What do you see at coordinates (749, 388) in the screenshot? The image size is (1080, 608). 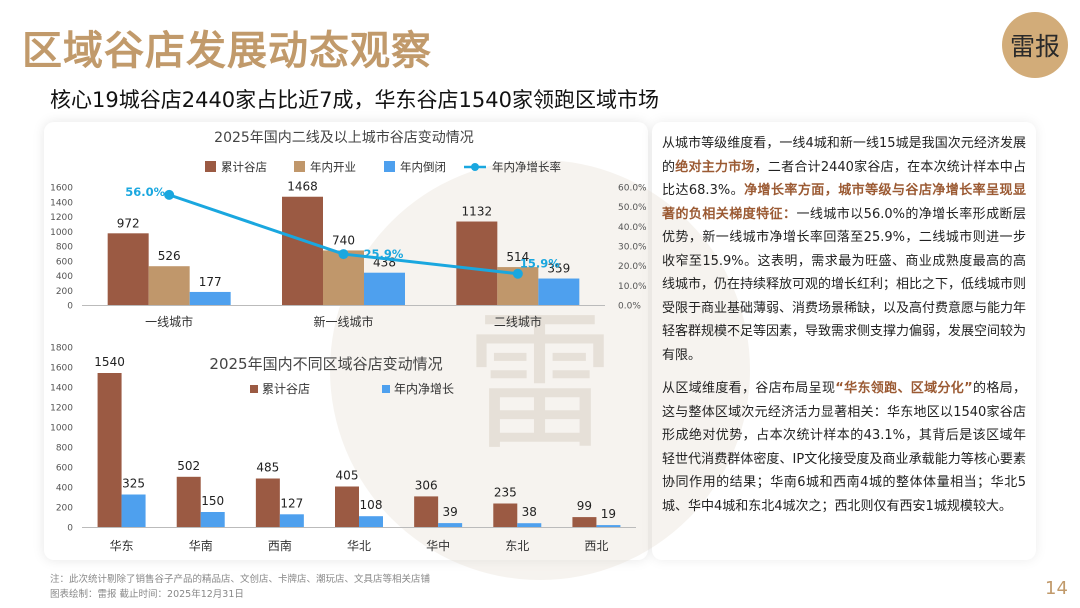 I see `body-text: 从区域维度看，谷店布局呈现` at bounding box center [749, 388].